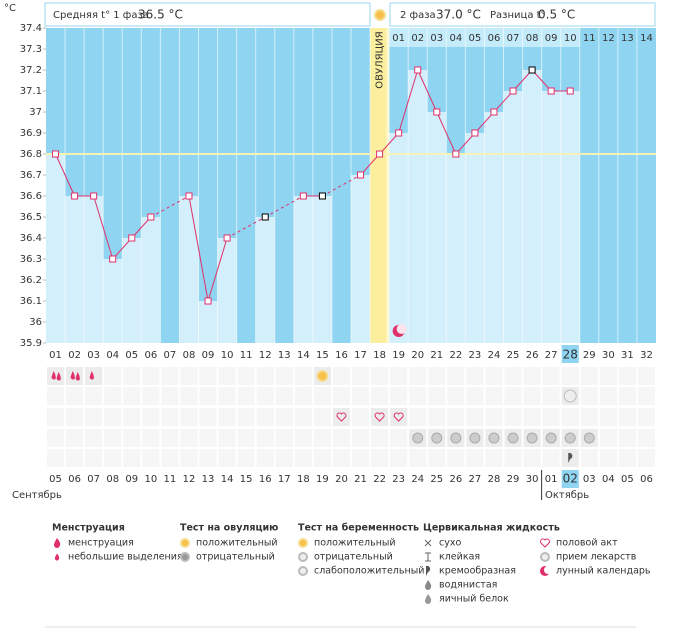  I want to click on y-tick-label: 36.9, so click(31, 133).